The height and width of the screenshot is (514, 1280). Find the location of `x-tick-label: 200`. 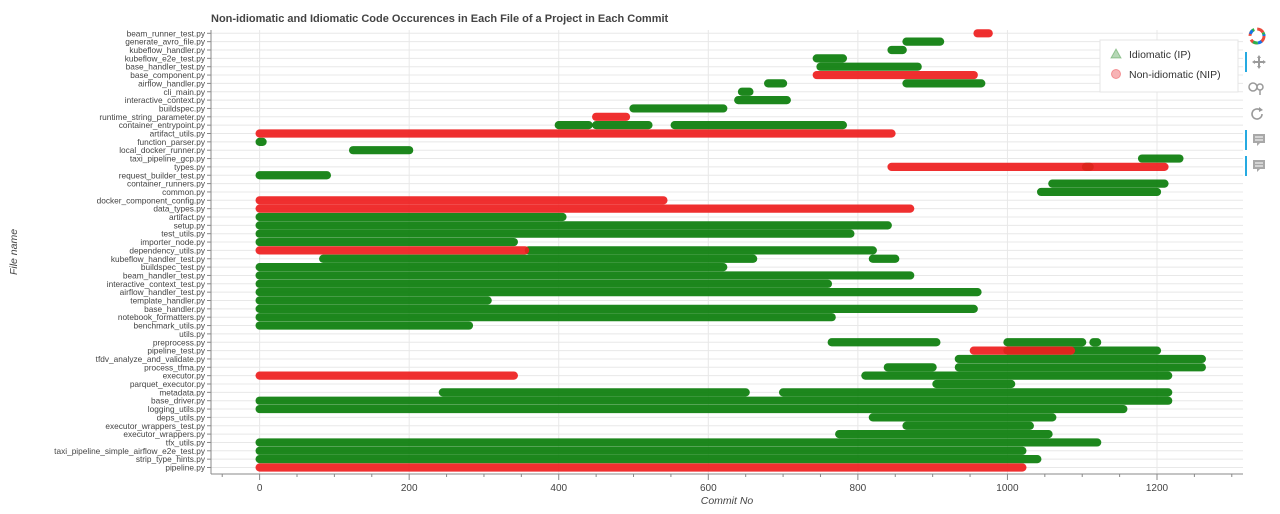

x-tick-label: 200 is located at coordinates (409, 488).